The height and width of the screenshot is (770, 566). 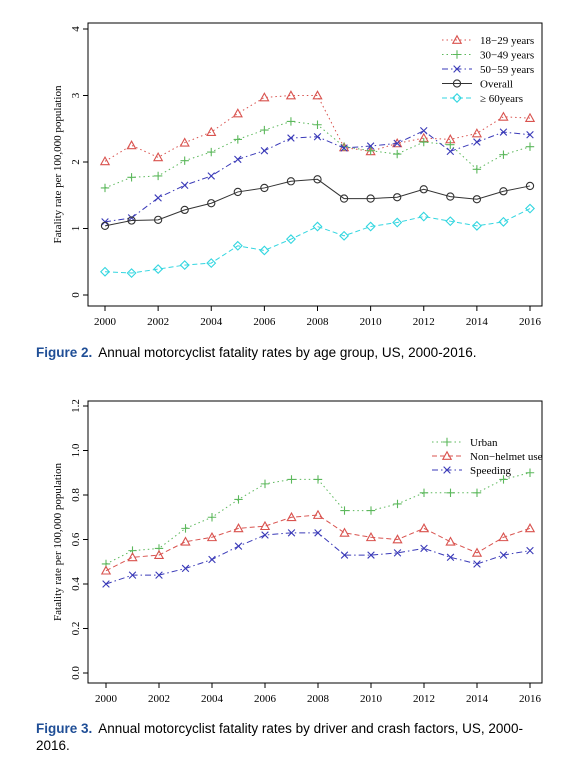 What do you see at coordinates (158, 322) in the screenshot?
I see `x-tick-label: 2002` at bounding box center [158, 322].